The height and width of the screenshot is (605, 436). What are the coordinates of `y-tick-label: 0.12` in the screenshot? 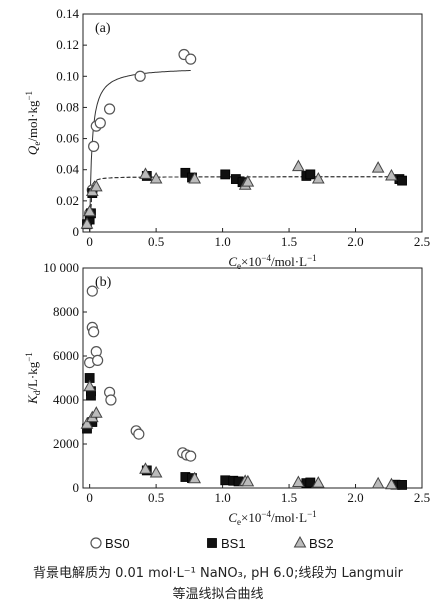 It's located at (67, 44).